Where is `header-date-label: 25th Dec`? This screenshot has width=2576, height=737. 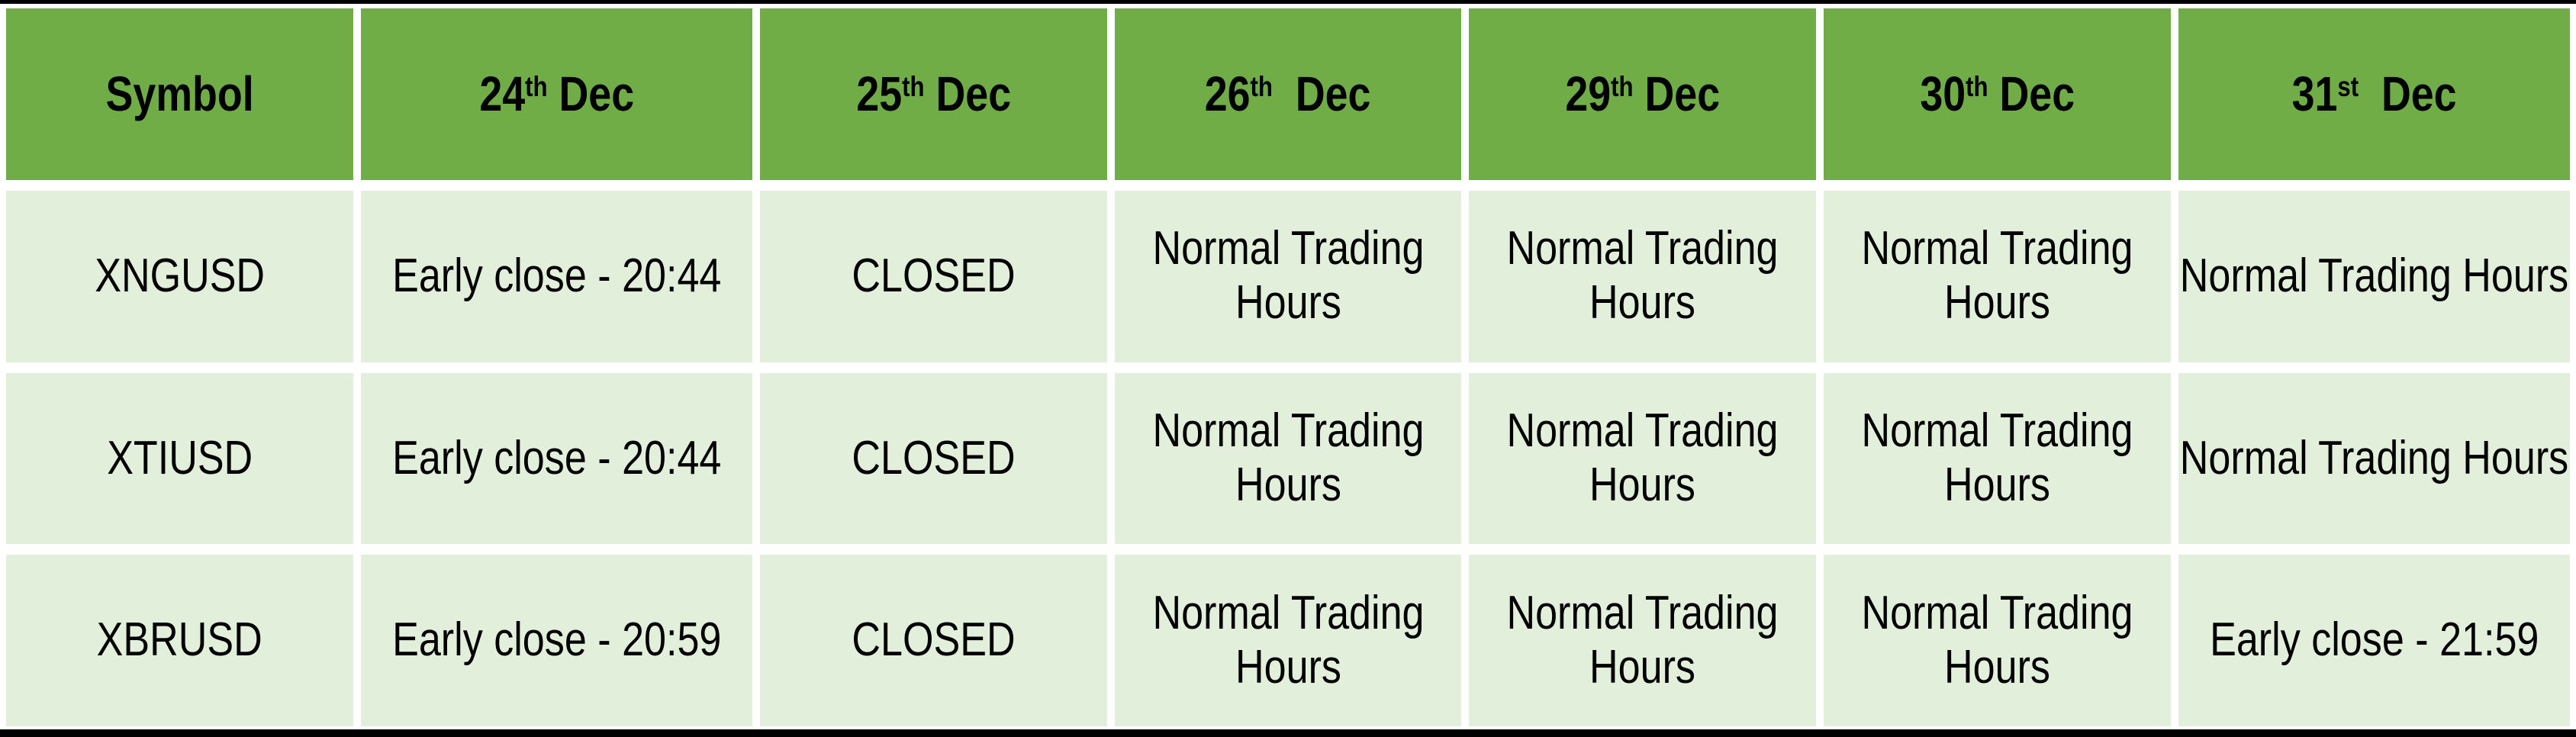
header-date-label: 25th Dec is located at coordinates (933, 93).